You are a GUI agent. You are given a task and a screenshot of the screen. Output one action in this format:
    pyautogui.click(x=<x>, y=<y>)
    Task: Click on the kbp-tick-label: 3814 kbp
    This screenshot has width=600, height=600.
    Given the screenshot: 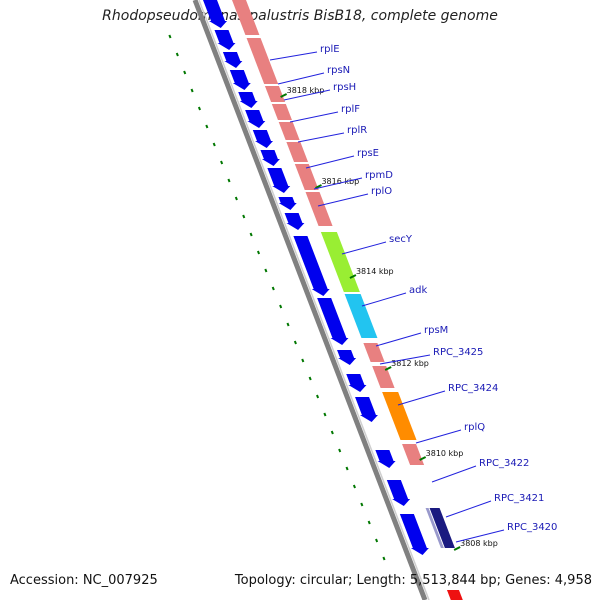 What is the action you would take?
    pyautogui.click(x=375, y=271)
    